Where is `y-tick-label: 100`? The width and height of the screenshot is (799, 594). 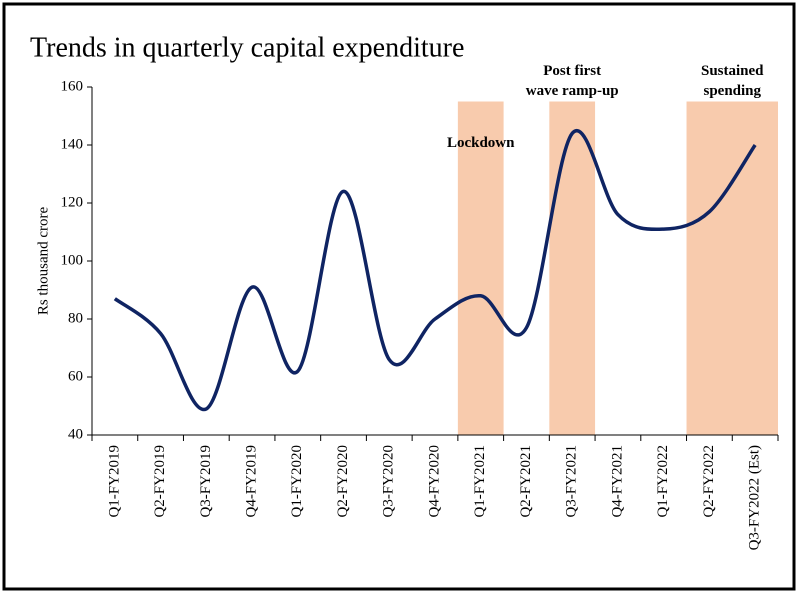
y-tick-label: 100 is located at coordinates (72, 260).